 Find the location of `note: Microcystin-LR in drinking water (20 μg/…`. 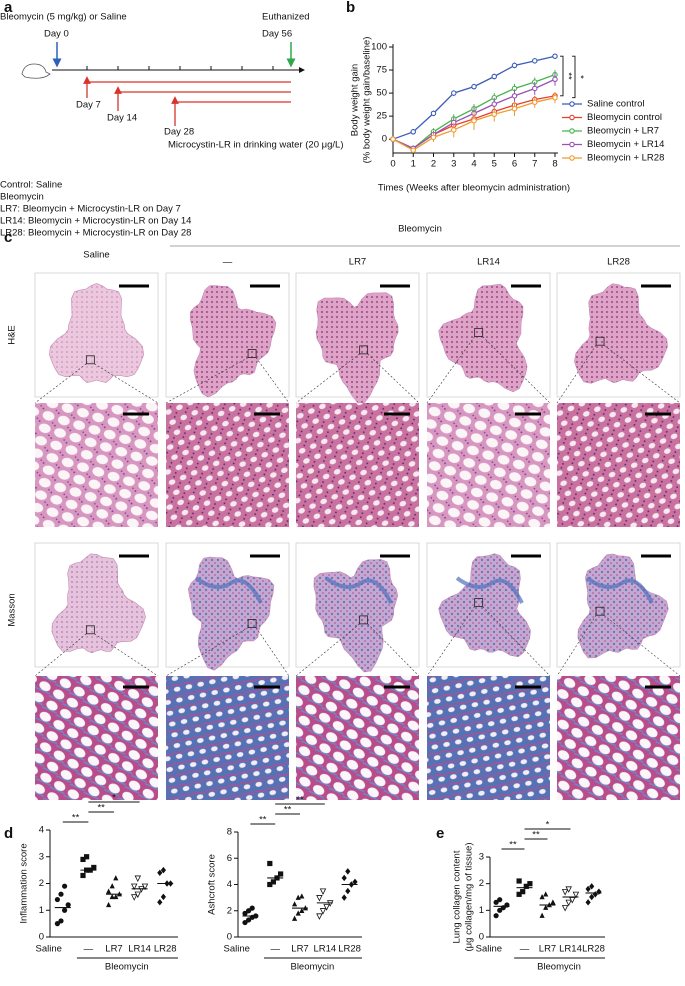

note: Microcystin-LR in drinking water (20 μg/… is located at coordinates (255, 145).